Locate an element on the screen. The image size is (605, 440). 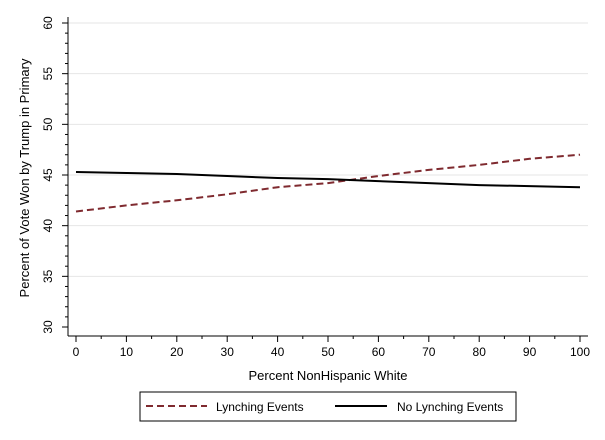
x-tick-label: 40 is located at coordinates (278, 352).